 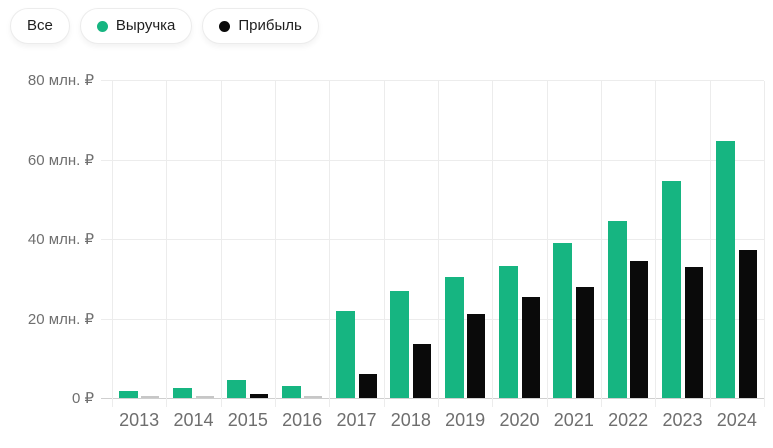 I want to click on bar-profit-2020, so click(x=531, y=347).